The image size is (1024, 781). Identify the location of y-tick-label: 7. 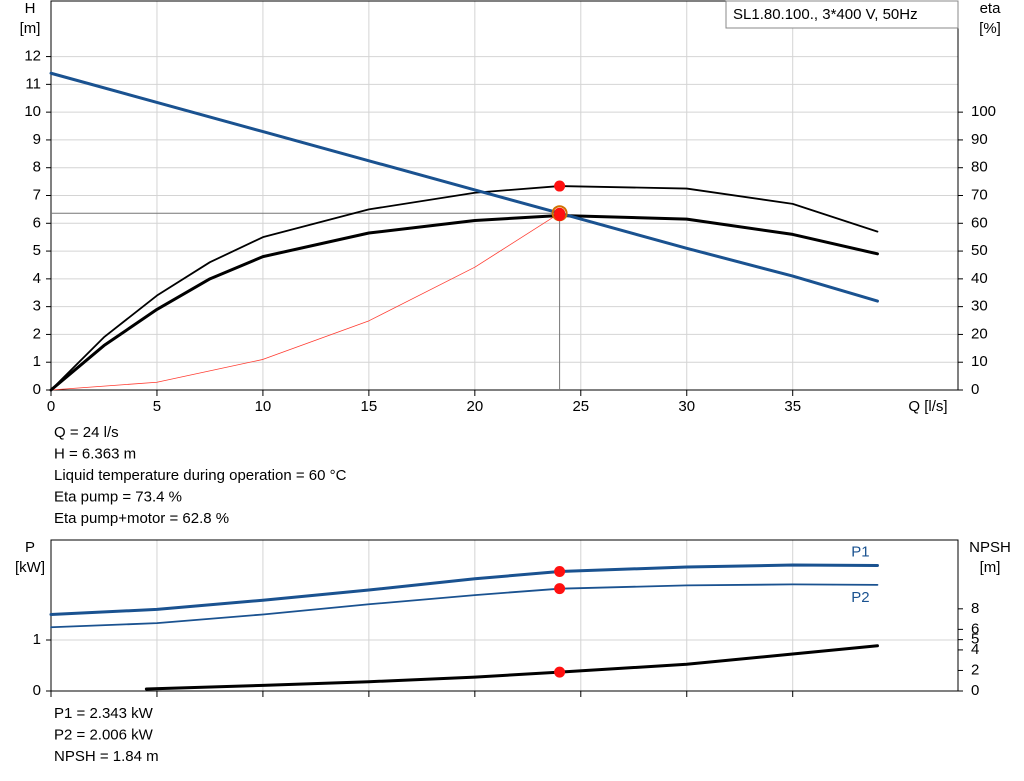
(37, 194).